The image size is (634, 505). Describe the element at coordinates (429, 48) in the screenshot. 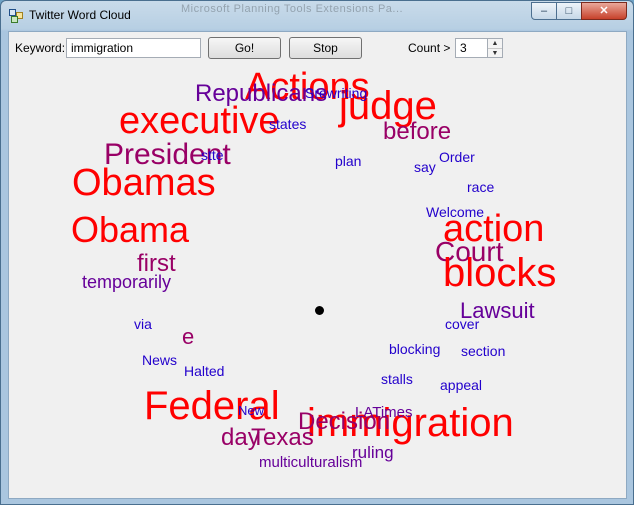

I see `count-label: Count >` at that location.